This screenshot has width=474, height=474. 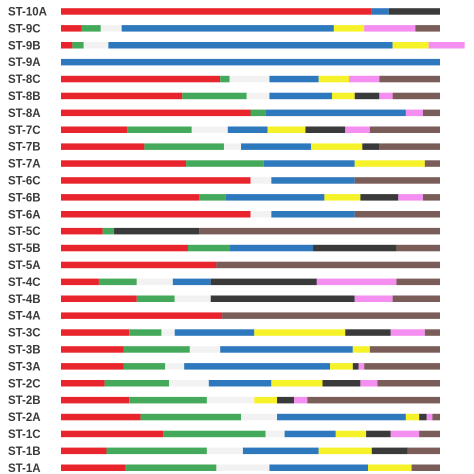 What do you see at coordinates (24, 63) in the screenshot?
I see `row-label-st-9a: ST-9A` at bounding box center [24, 63].